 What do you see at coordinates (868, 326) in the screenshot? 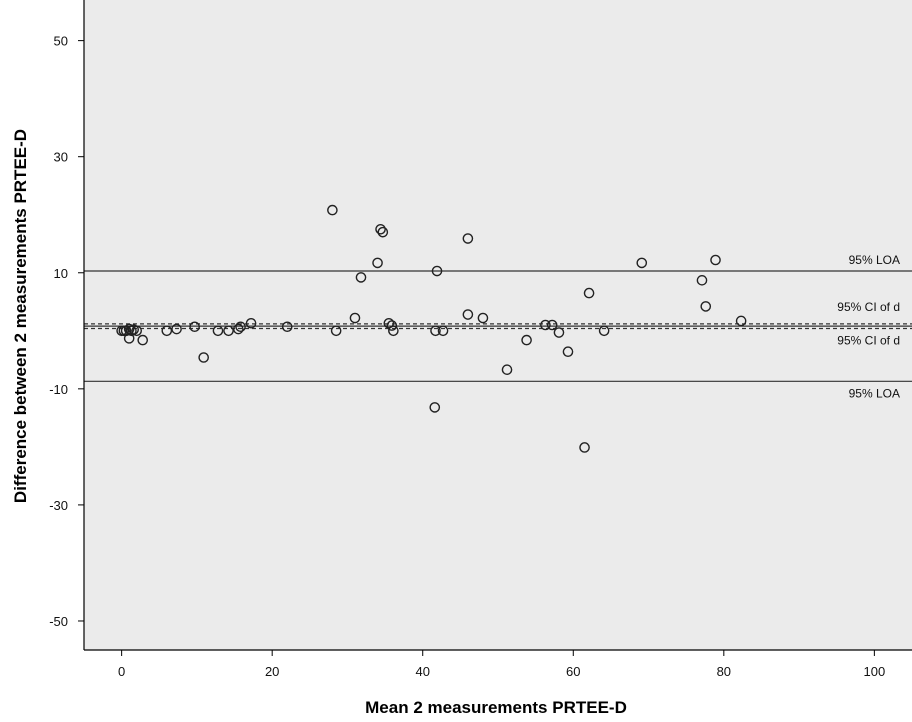
I see `reference-labels: 95% LOA 95% CI of d 95% CI of d 95% LOA` at bounding box center [868, 326].